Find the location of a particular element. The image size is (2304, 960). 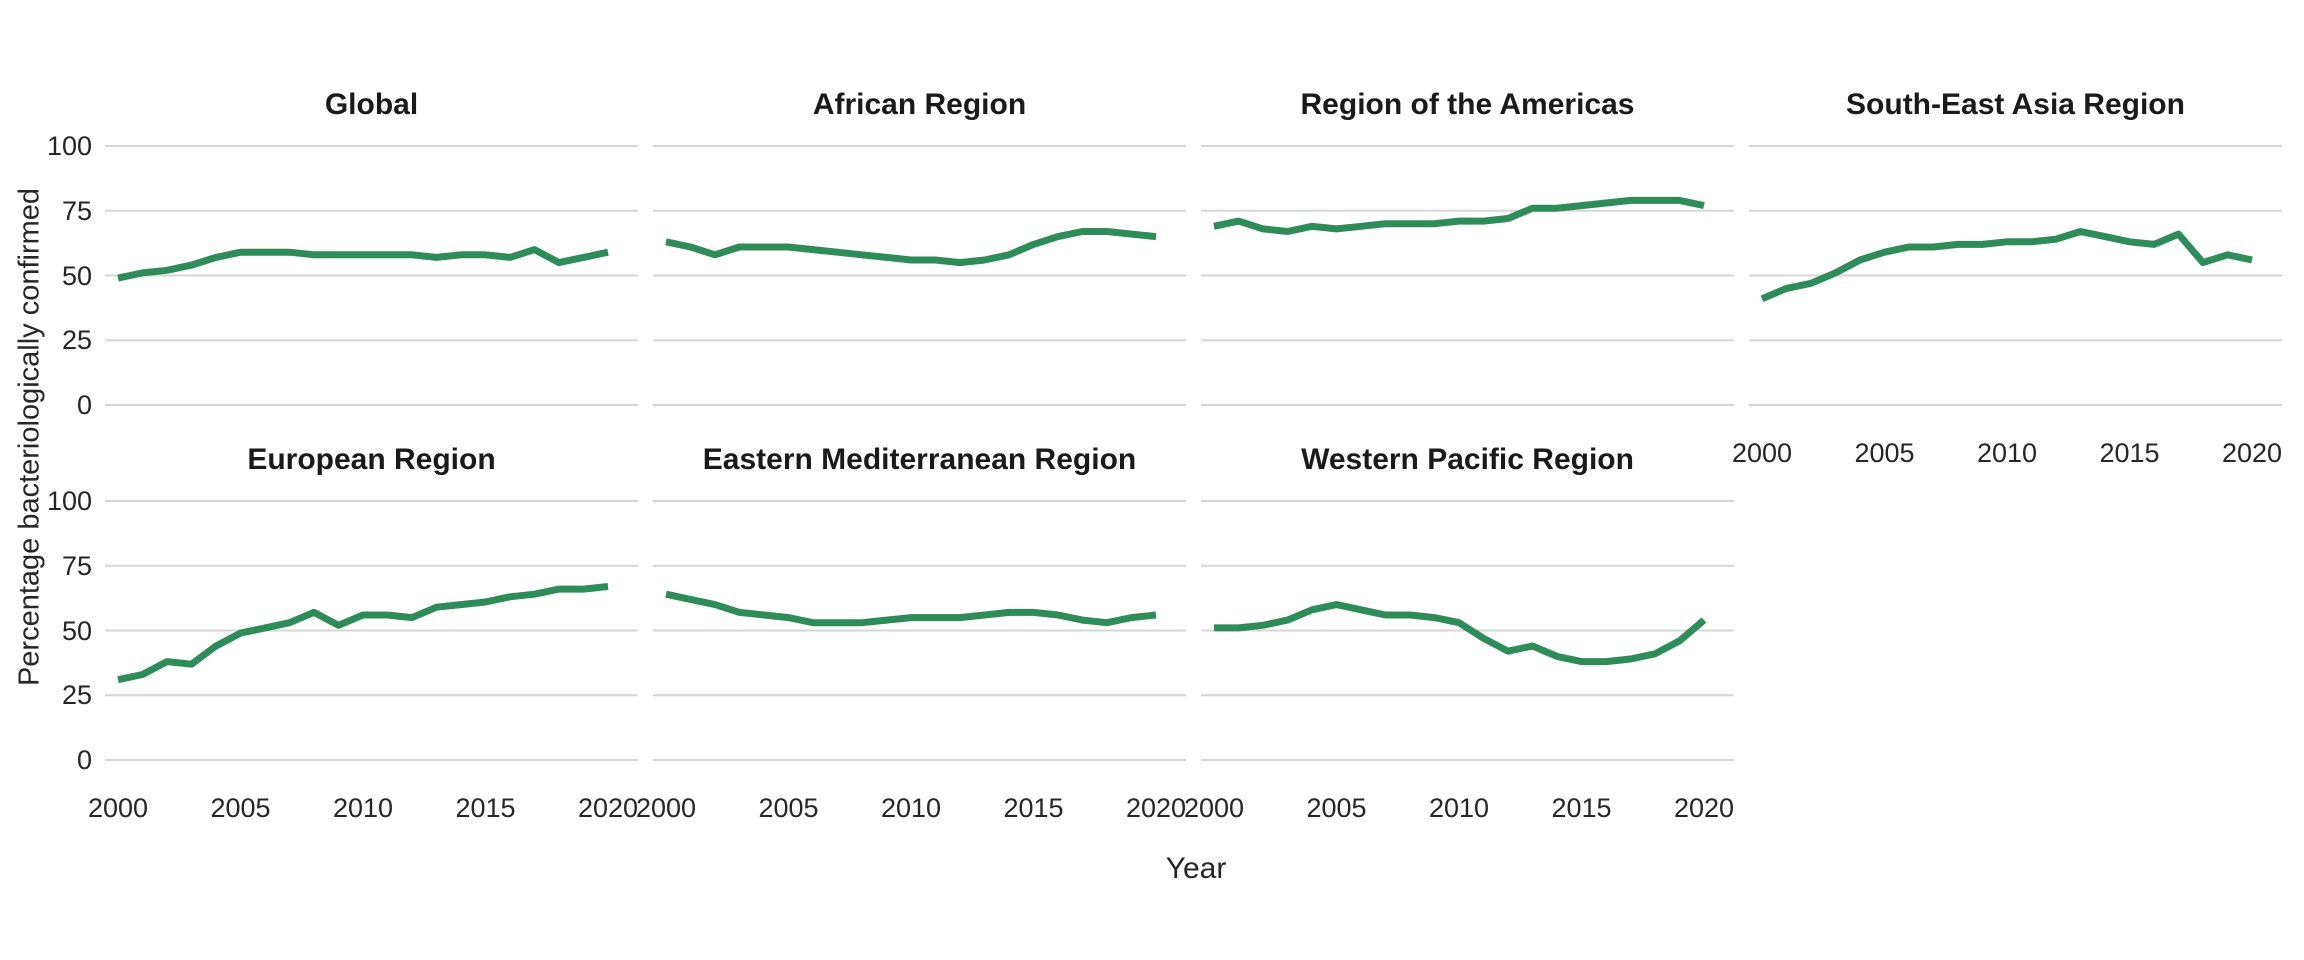

line-chart-global is located at coordinates (371, 275).